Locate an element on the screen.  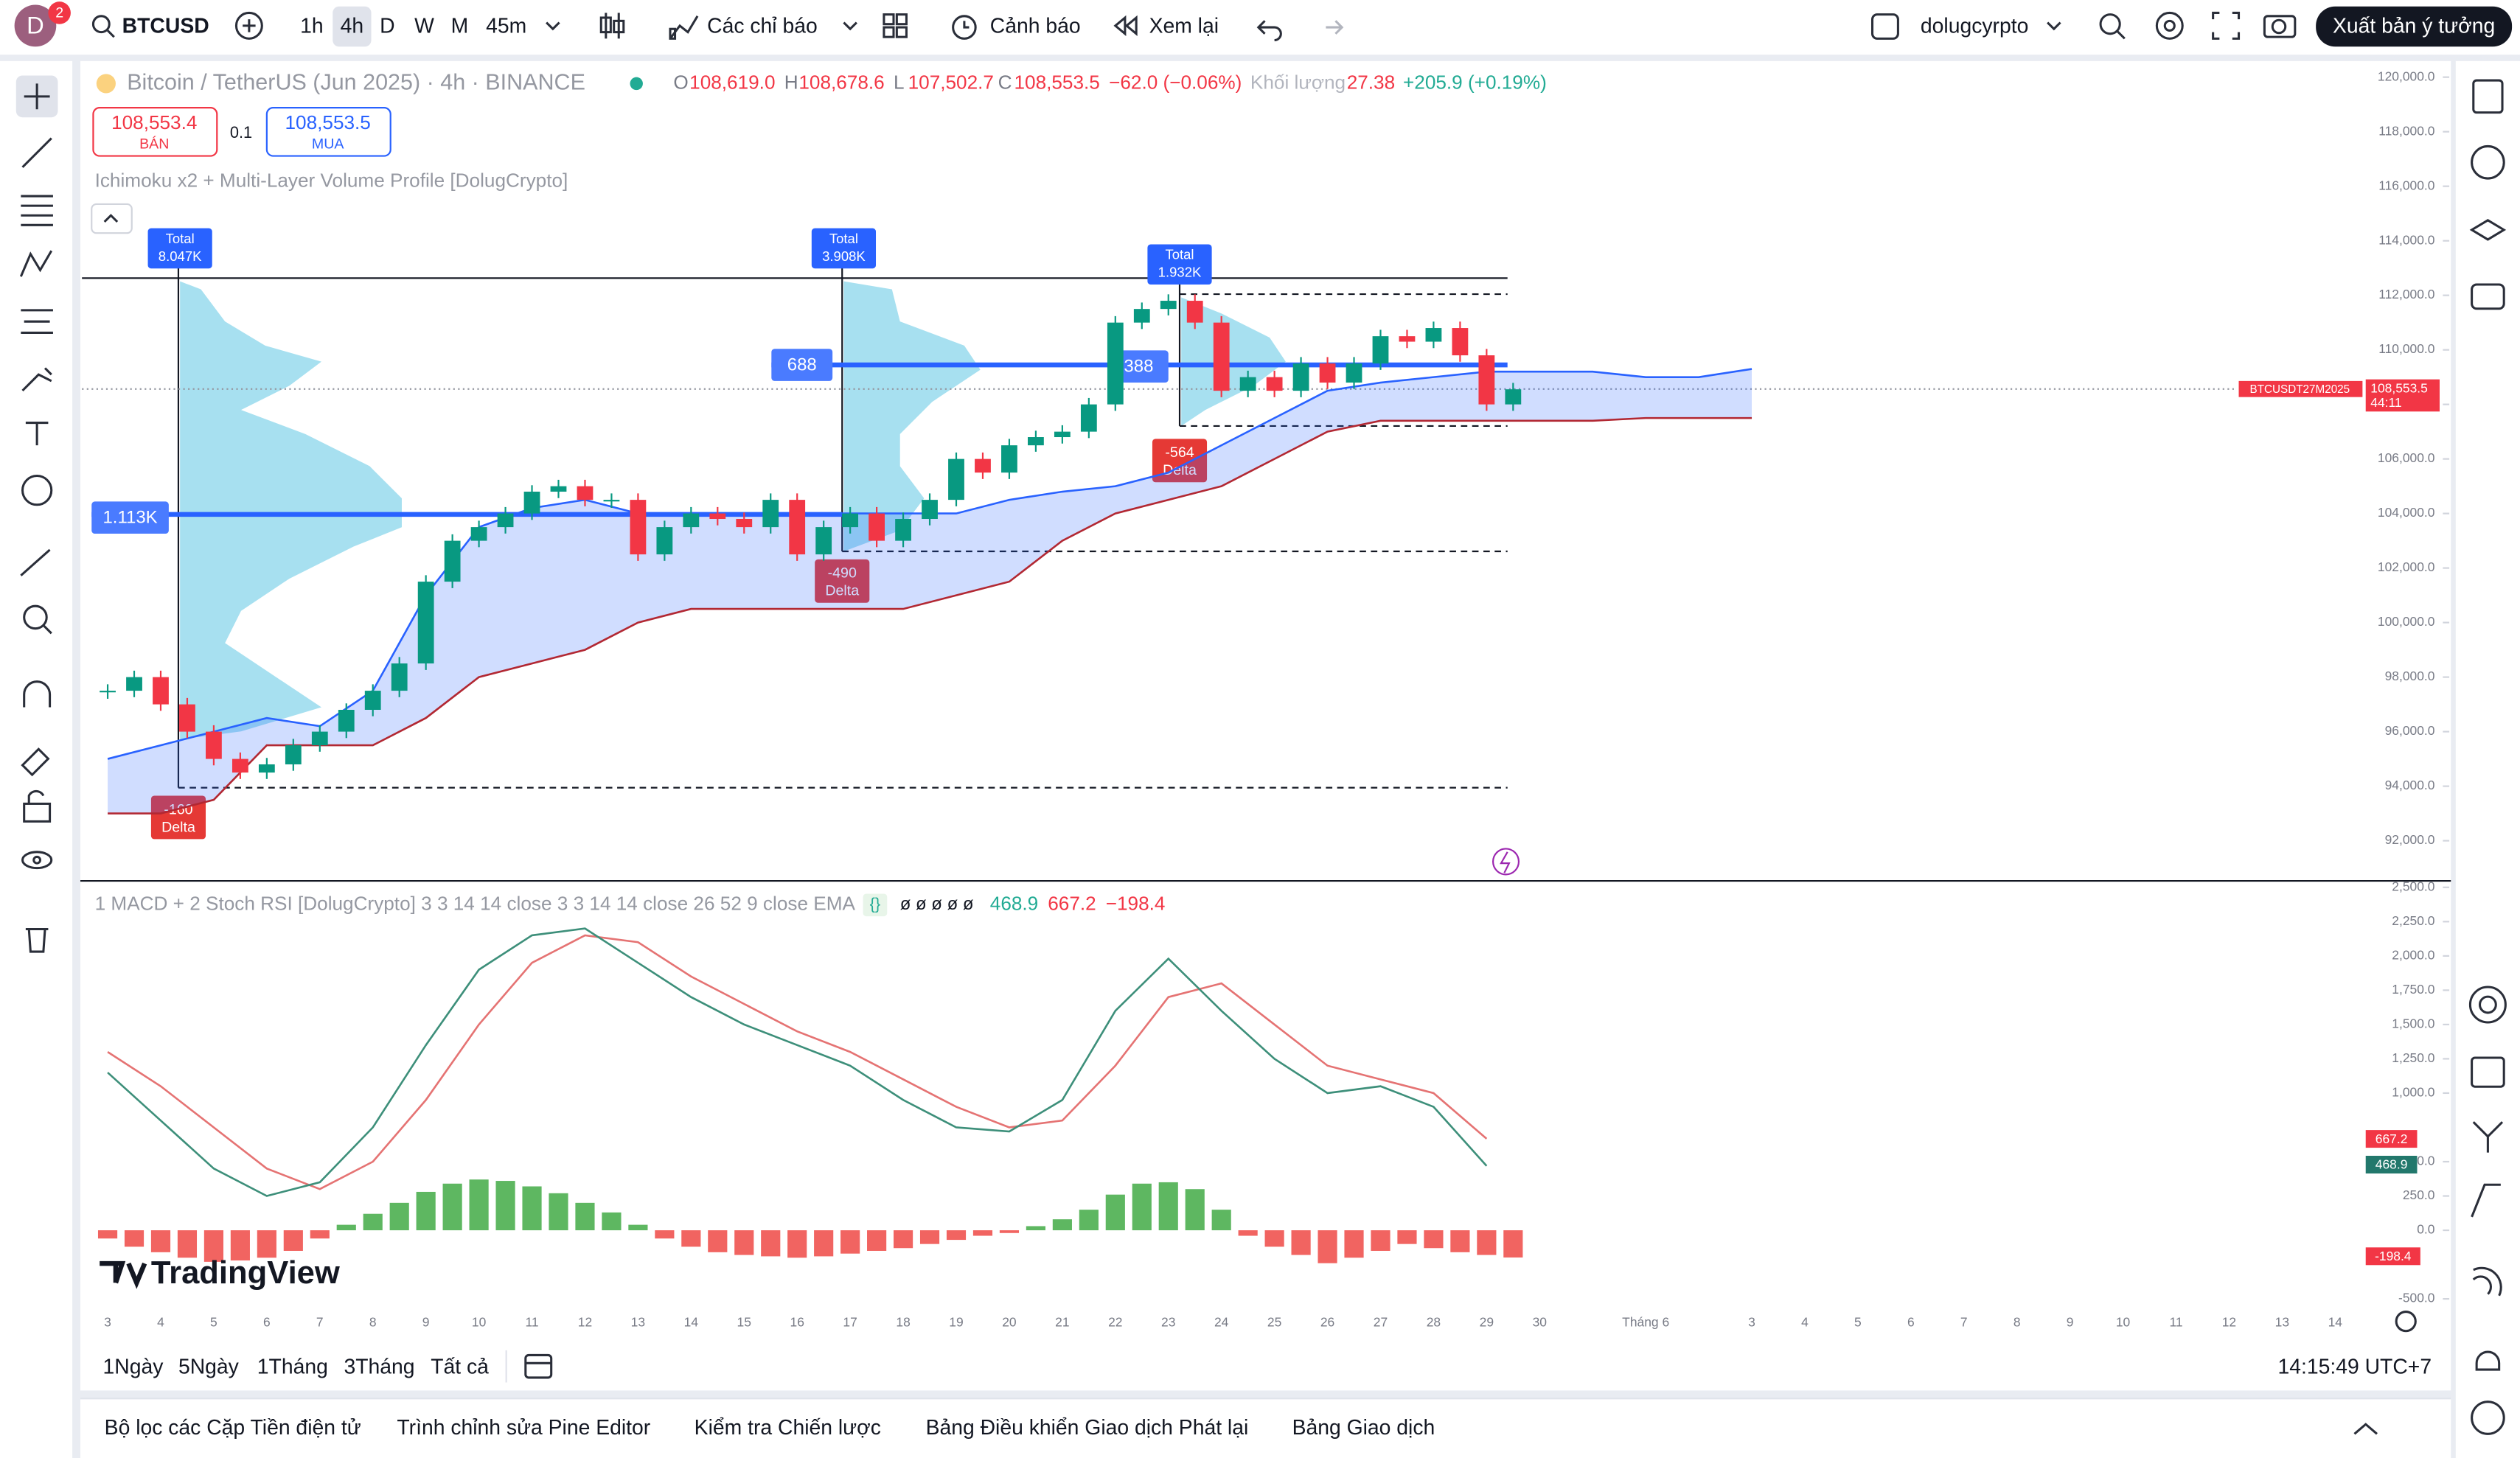
chart-type is located at coordinates (612, 26).